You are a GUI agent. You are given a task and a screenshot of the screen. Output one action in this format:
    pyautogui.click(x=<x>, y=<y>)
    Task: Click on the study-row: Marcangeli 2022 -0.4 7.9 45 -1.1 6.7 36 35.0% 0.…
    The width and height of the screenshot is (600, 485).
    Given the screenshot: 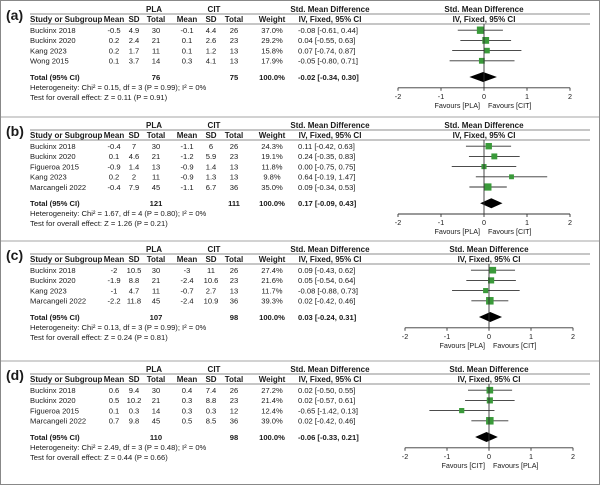 What is the action you would take?
    pyautogui.click(x=268, y=187)
    